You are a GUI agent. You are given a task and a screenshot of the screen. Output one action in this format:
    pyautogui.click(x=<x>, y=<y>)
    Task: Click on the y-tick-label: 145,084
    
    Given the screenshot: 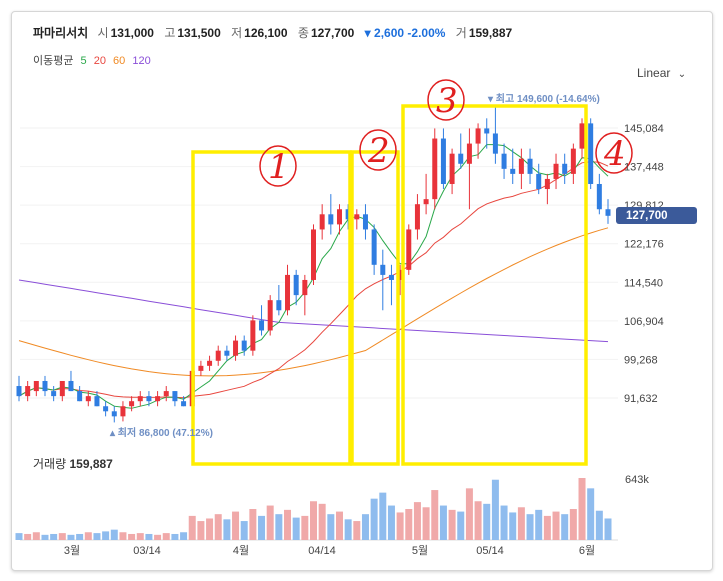 What is the action you would take?
    pyautogui.click(x=644, y=129)
    